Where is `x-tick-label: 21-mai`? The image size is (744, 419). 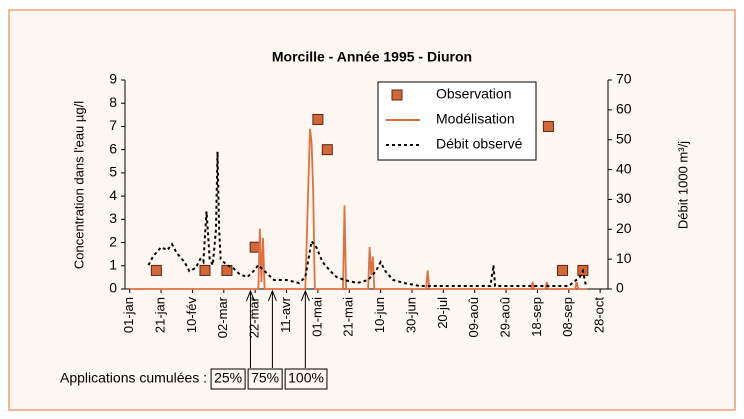 x-tick-label: 21-mai is located at coordinates (348, 317).